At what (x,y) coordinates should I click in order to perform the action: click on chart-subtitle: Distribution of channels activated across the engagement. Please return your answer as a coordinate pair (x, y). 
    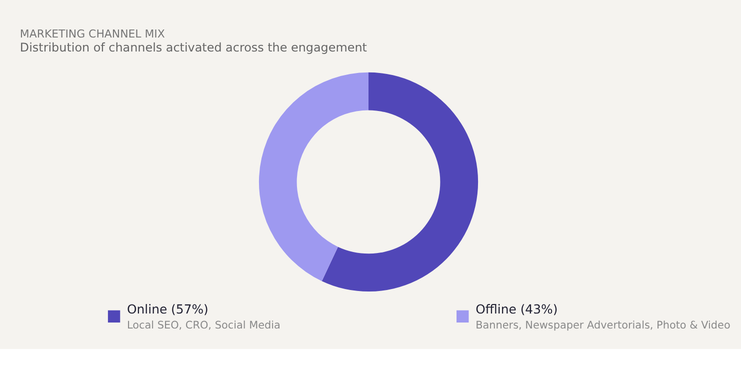
    Looking at the image, I should click on (194, 47).